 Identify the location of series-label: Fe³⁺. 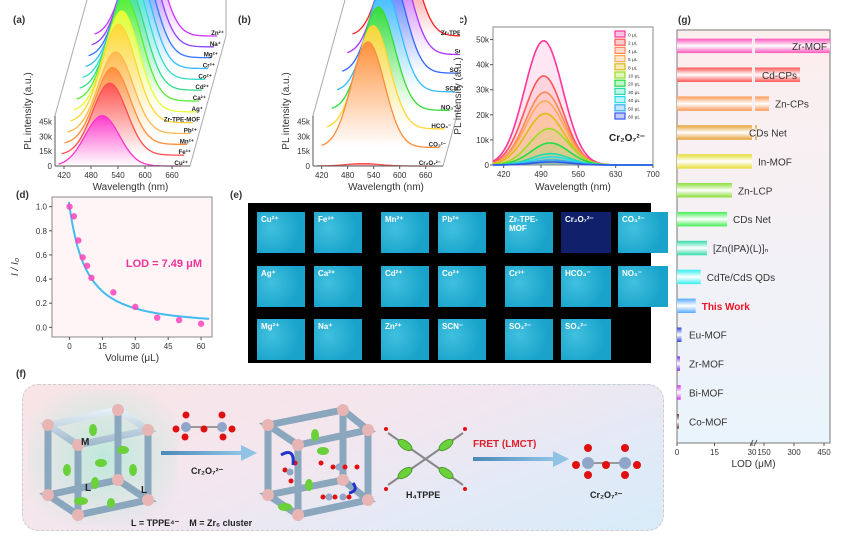
(184, 152).